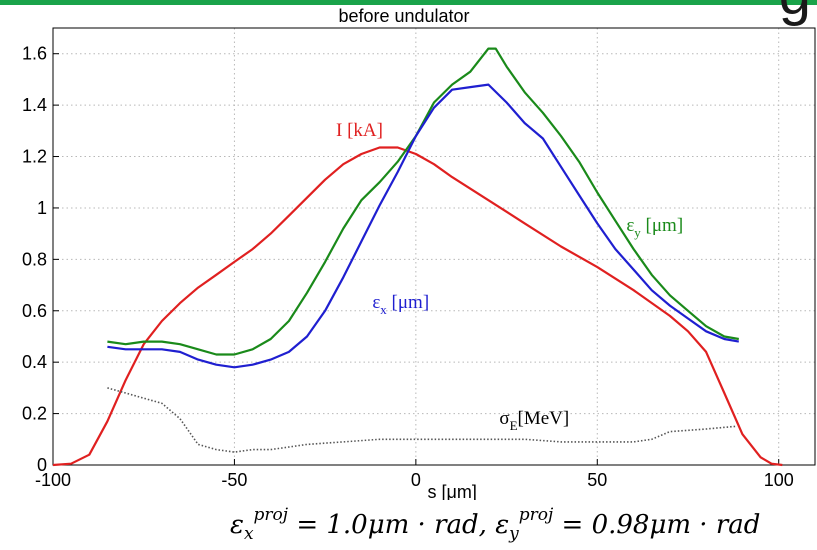 This screenshot has height=550, width=817. Describe the element at coordinates (779, 480) in the screenshot. I see `x-tick-label: 100` at that location.